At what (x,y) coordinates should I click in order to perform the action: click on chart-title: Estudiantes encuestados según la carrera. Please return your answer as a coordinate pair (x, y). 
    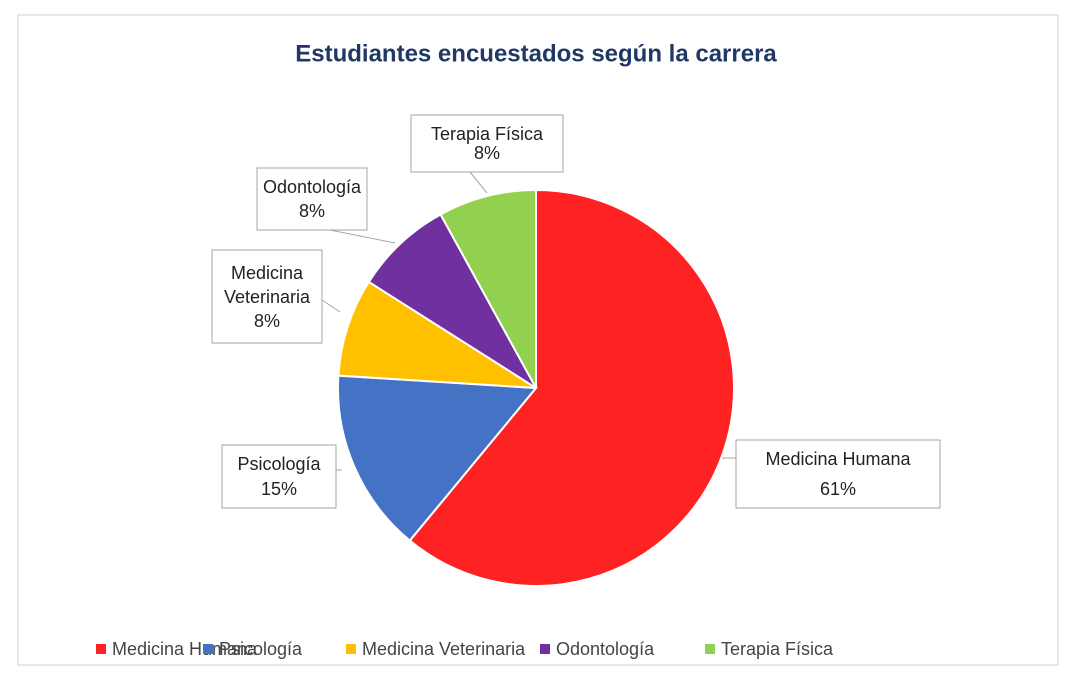
    Looking at the image, I should click on (536, 53).